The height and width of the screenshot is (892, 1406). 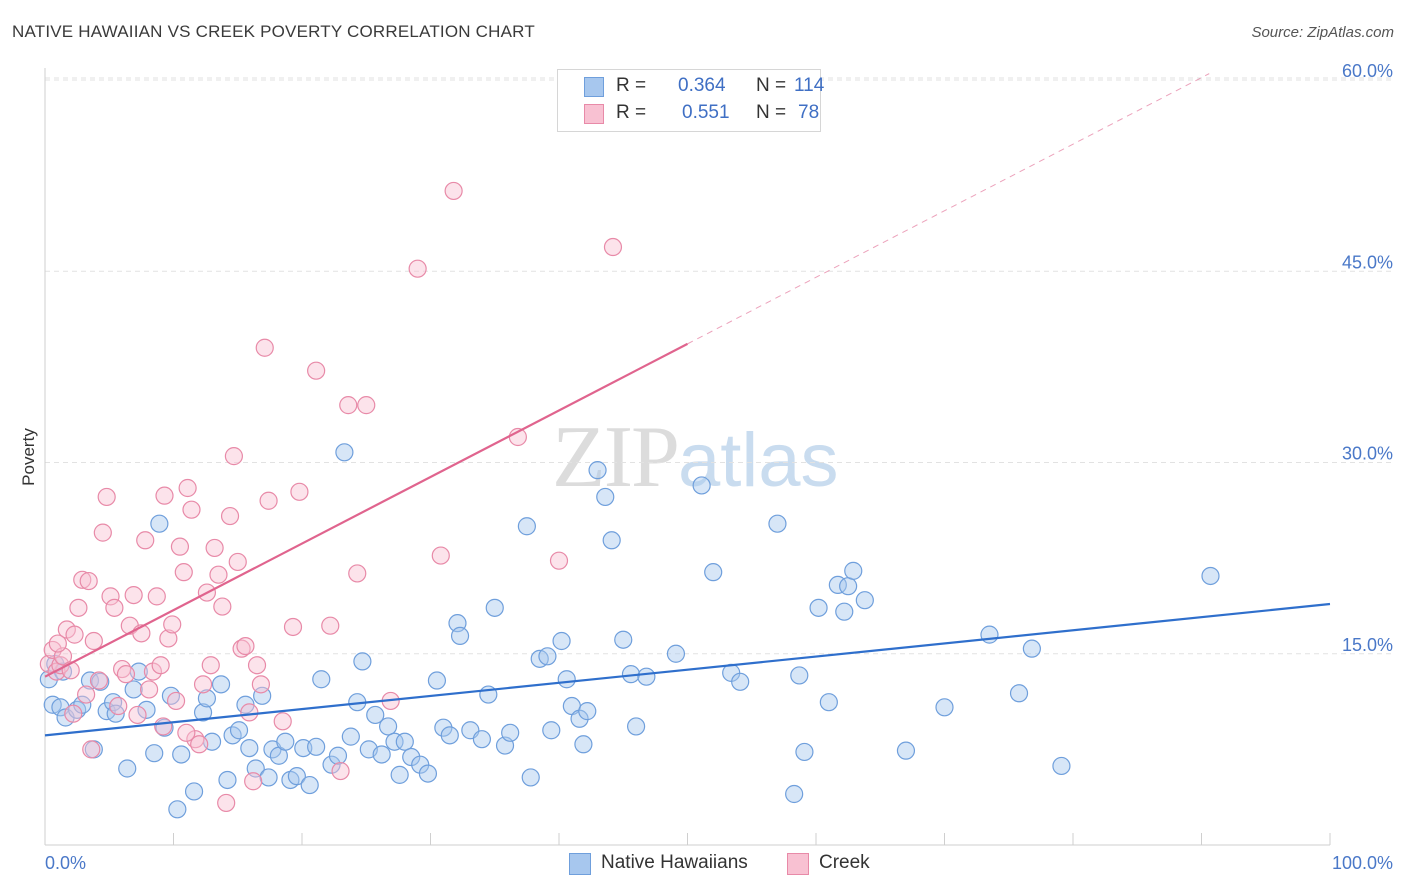 What do you see at coordinates (771, 85) in the screenshot?
I see `legend-n-label: N =` at bounding box center [771, 85].